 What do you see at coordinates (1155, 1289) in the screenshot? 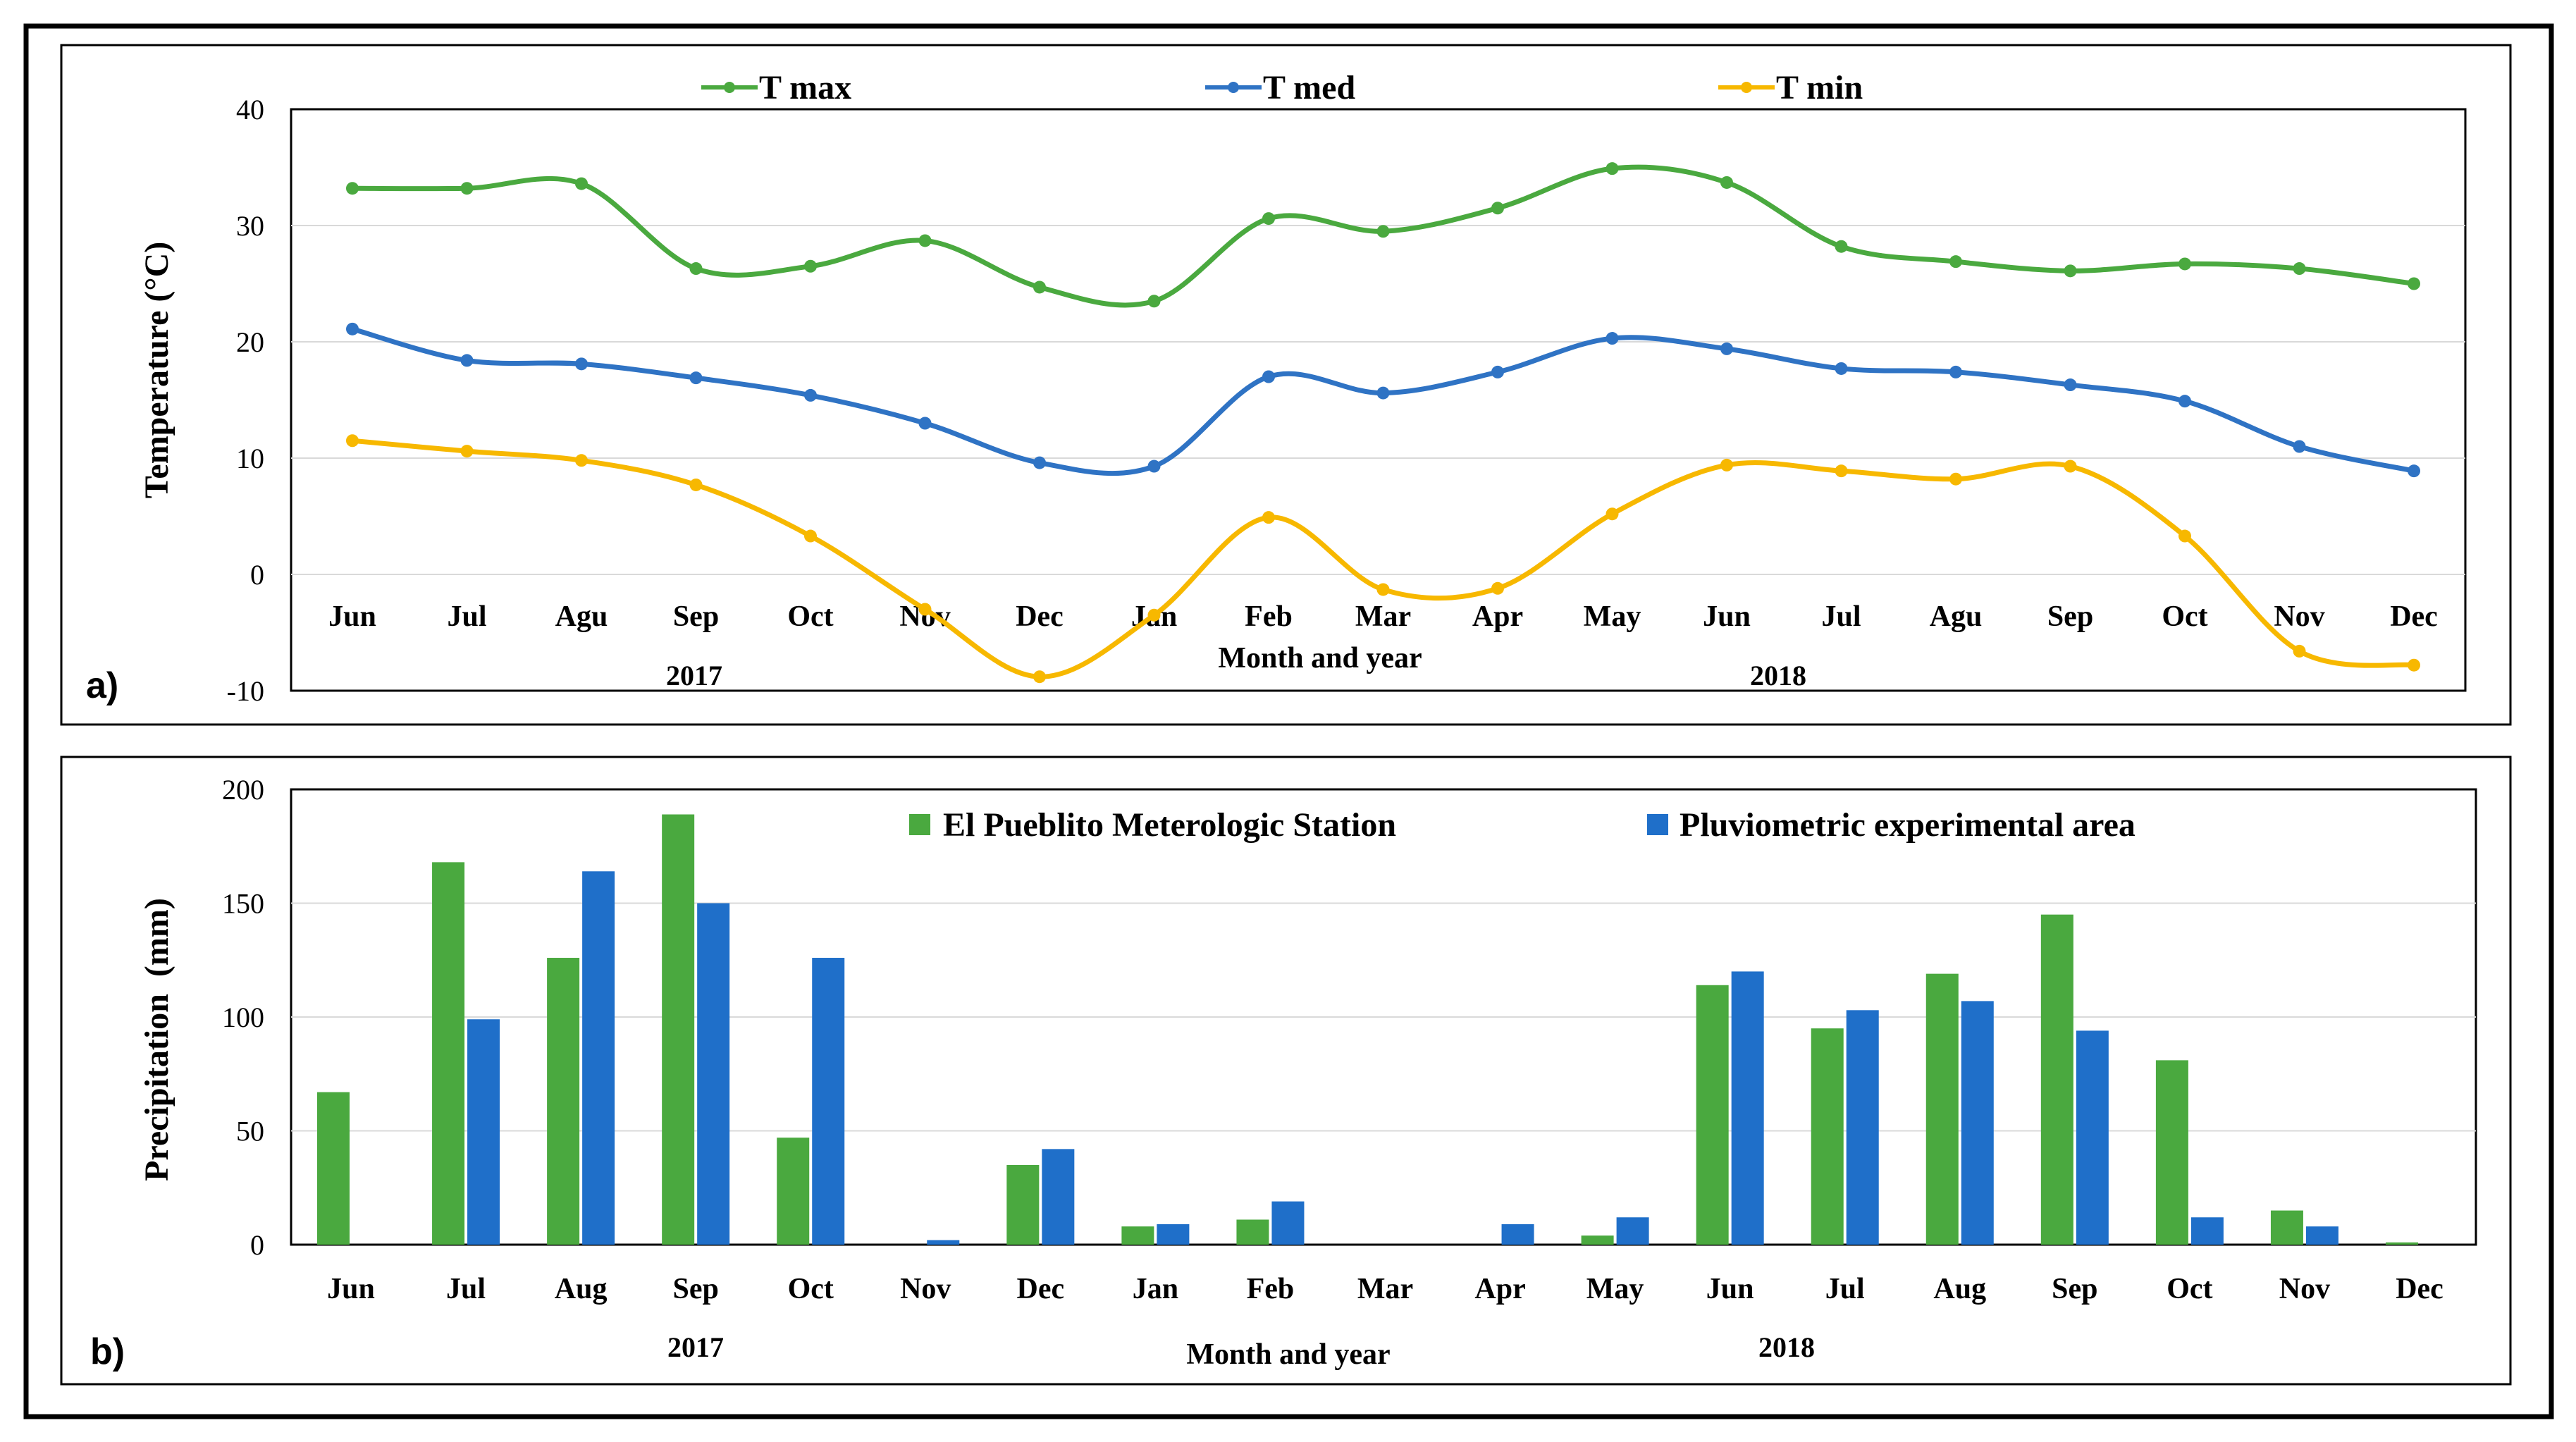
I see `x-tick-label: Jan` at bounding box center [1155, 1289].